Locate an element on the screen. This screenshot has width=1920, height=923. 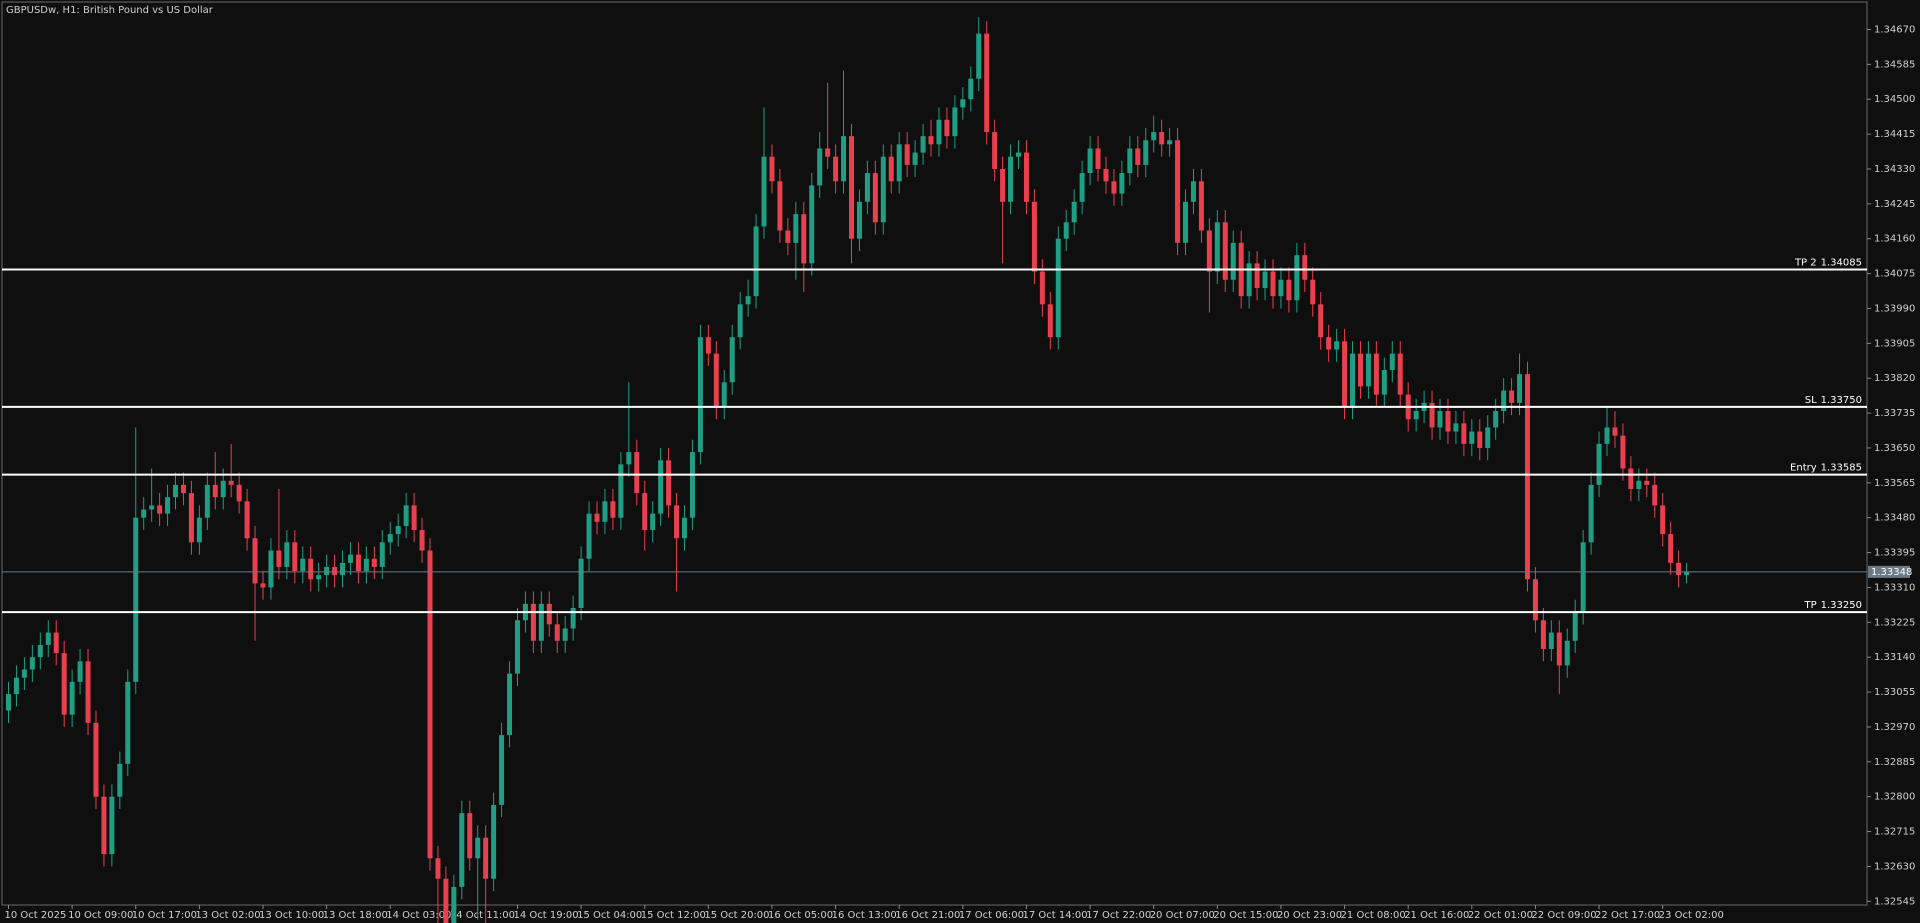
x-tick-label: 20 Oct 23:00 is located at coordinates (1309, 915).